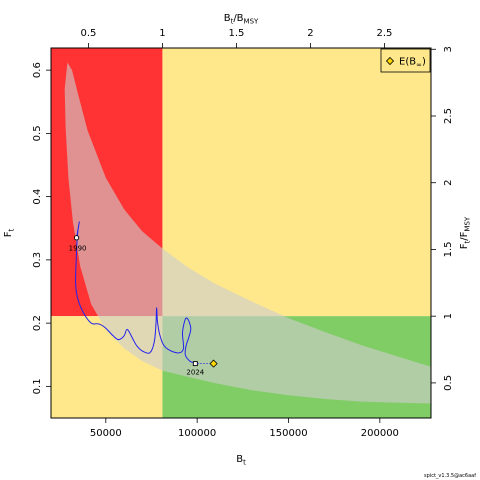 The image size is (480, 480). What do you see at coordinates (390, 61) in the screenshot?
I see `legend-diamond-icon` at bounding box center [390, 61].